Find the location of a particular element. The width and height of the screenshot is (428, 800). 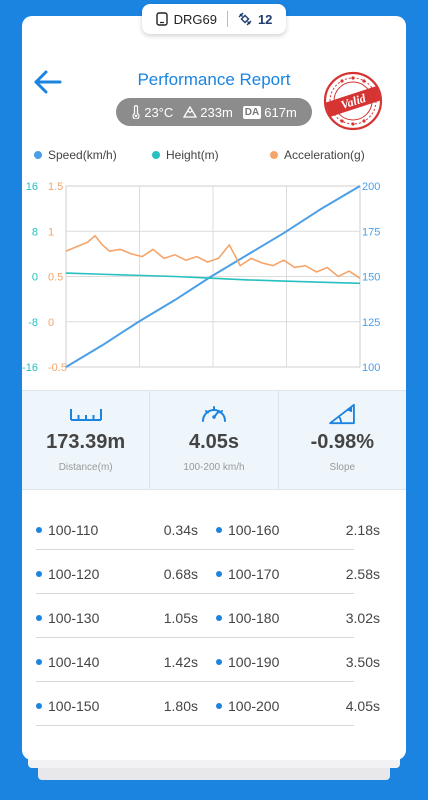

split-left-label: 100-130 is located at coordinates (67, 618).